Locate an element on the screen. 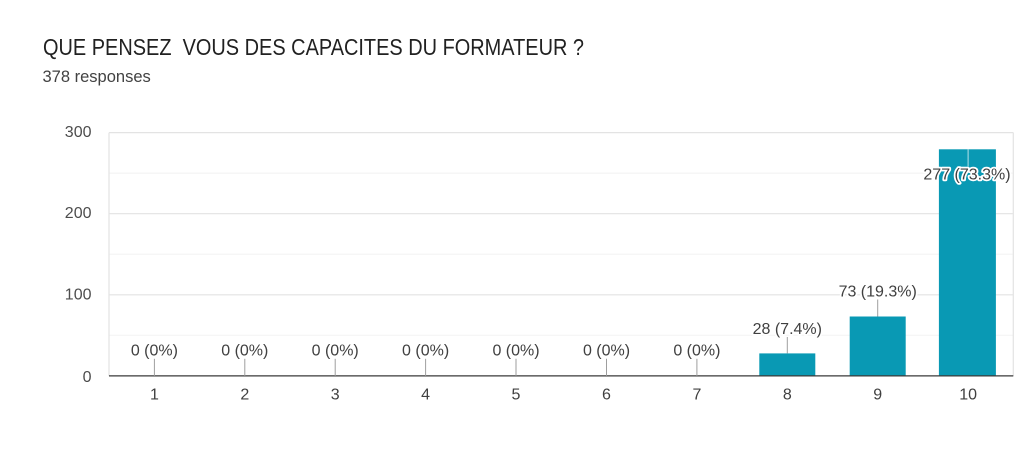  svg-text: 378 responses is located at coordinates (97, 77).